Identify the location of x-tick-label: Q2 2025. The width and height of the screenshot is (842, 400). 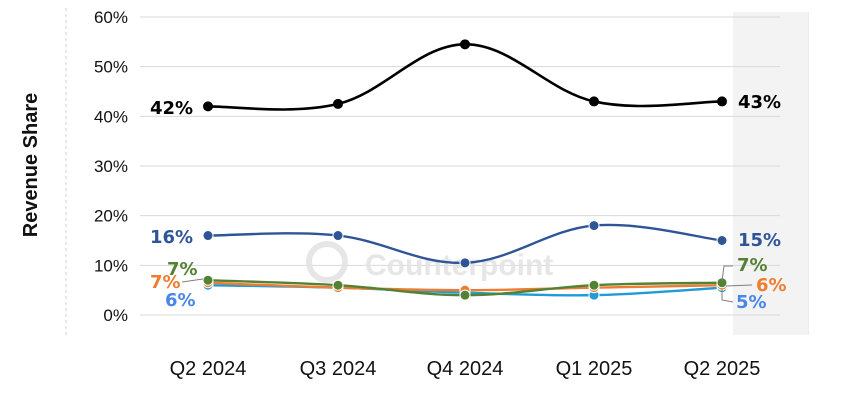
(722, 369).